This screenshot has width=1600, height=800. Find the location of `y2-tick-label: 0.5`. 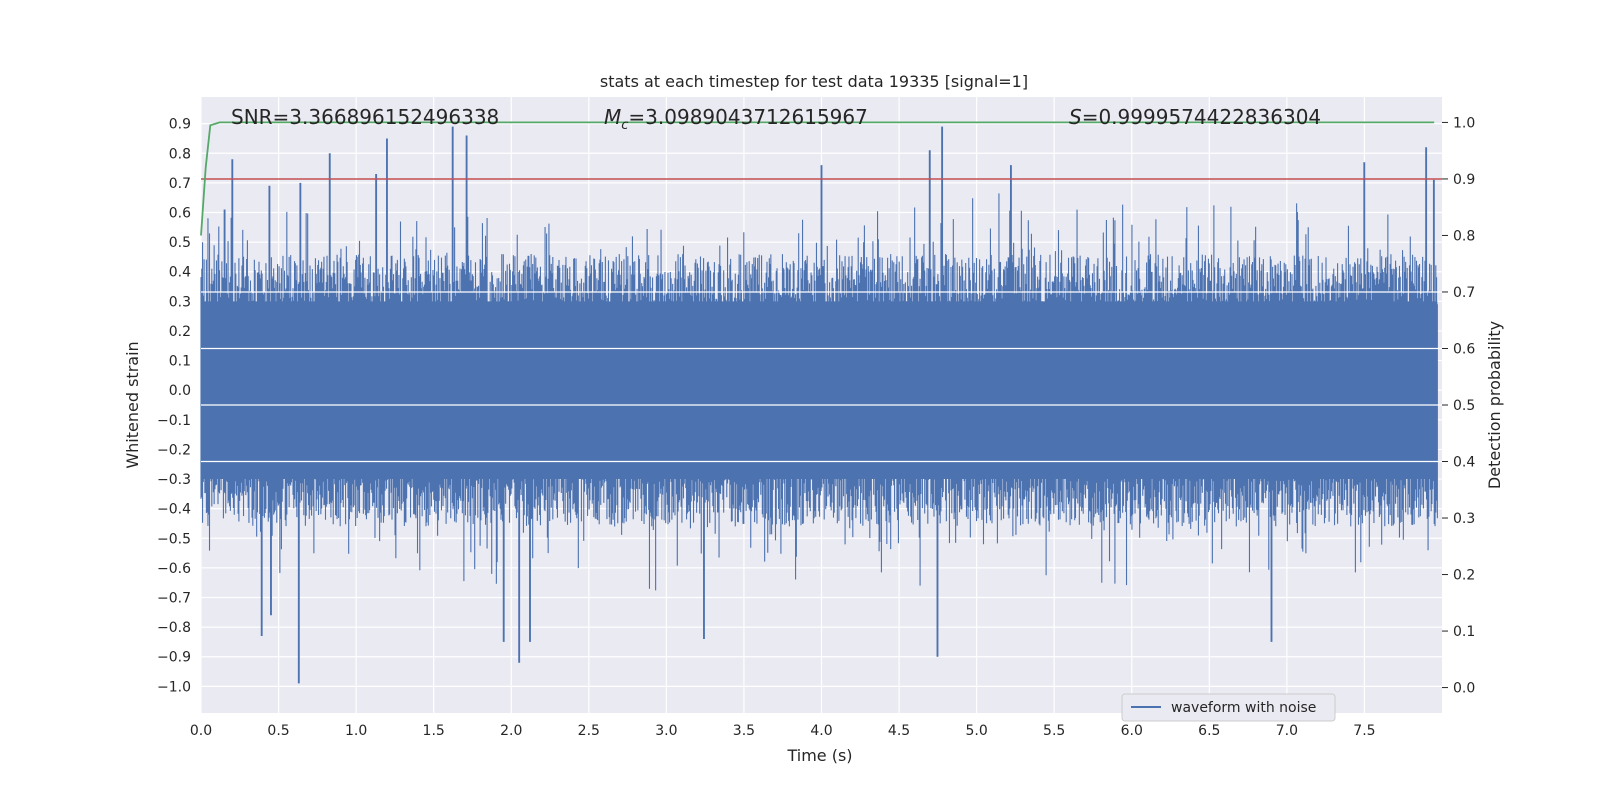

y2-tick-label: 0.5 is located at coordinates (1464, 406).